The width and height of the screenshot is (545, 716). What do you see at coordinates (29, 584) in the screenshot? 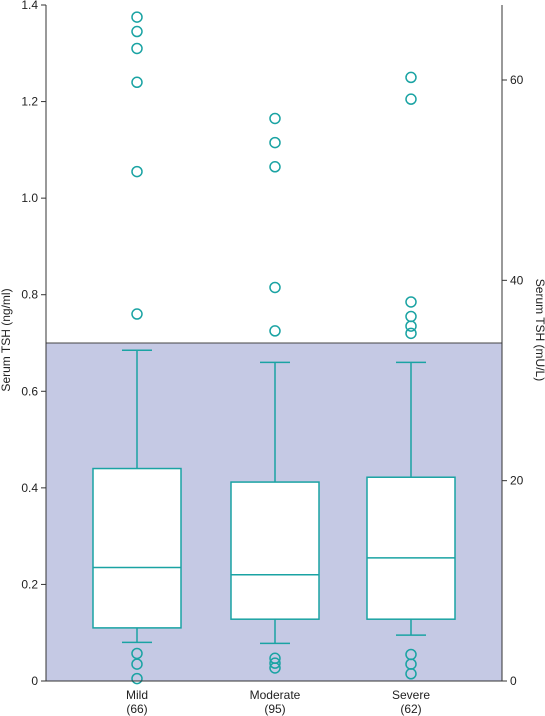
I see `y-tick-label-left: 0.2` at bounding box center [29, 584].